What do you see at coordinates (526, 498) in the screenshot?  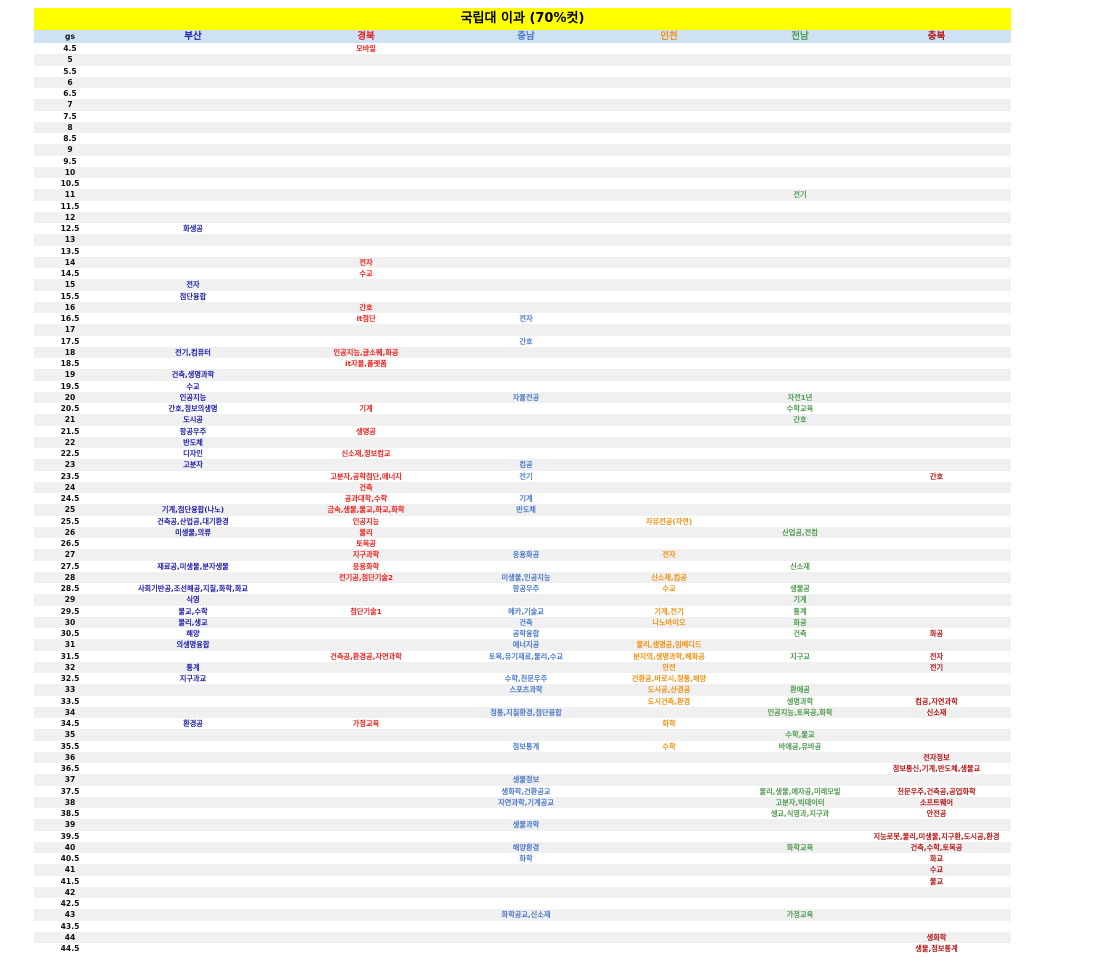 I see `cell-chungnam: 기계` at bounding box center [526, 498].